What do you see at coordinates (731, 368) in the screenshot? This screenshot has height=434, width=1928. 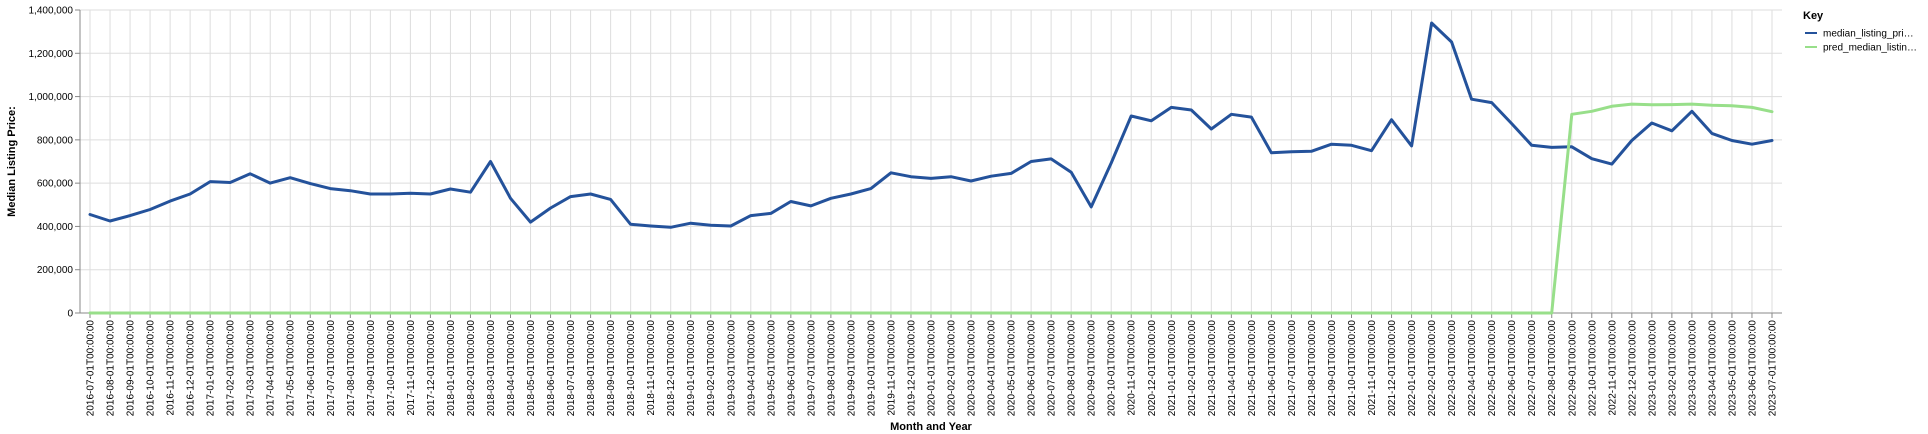 I see `x-tick-label: 2019-03-01T00:00:00` at bounding box center [731, 368].